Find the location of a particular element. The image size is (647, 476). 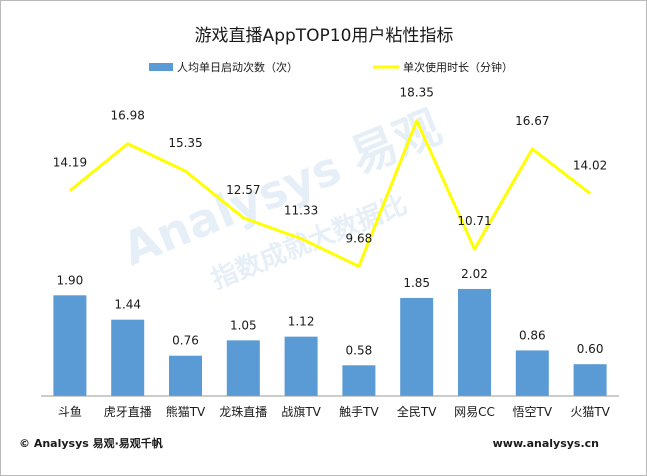

bar-value-label: 1.12 is located at coordinates (301, 322).